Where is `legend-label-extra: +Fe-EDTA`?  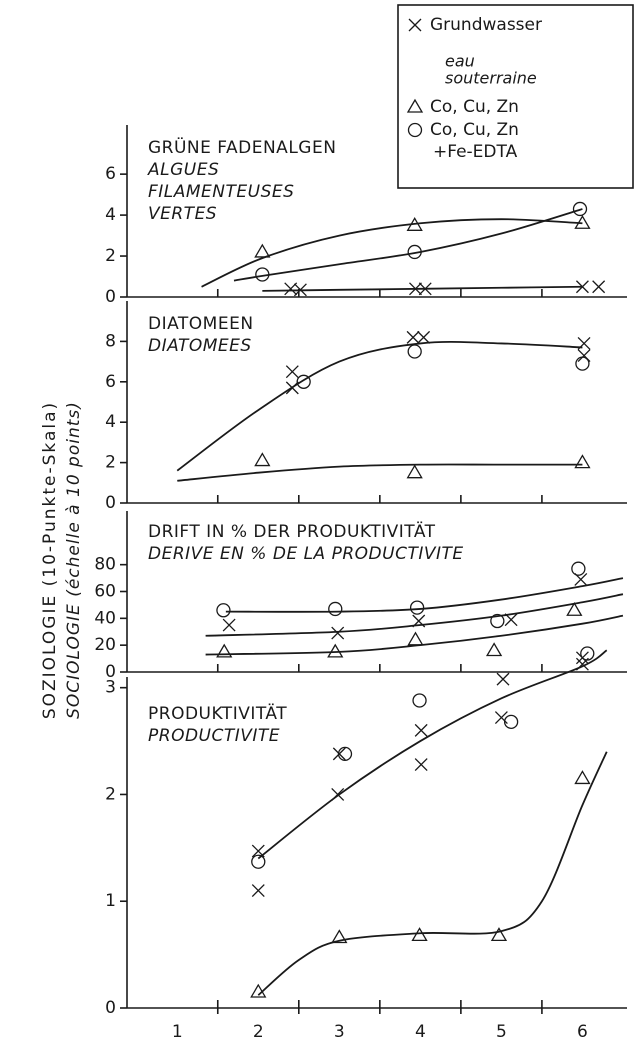
legend-label-extra: +Fe-EDTA is located at coordinates (475, 152).